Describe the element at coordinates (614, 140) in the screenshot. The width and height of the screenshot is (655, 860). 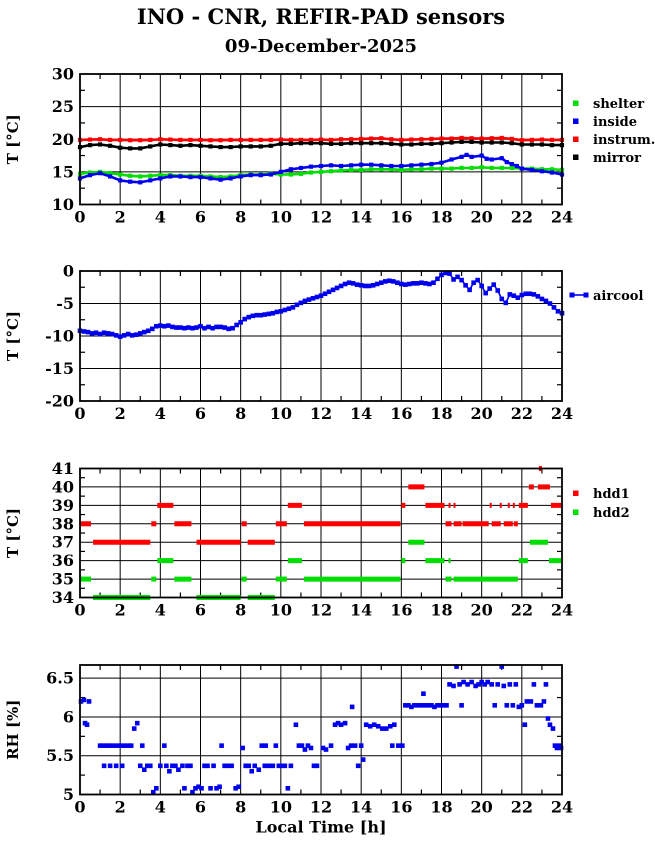
I see `legend-item-instrum: instrum.` at that location.